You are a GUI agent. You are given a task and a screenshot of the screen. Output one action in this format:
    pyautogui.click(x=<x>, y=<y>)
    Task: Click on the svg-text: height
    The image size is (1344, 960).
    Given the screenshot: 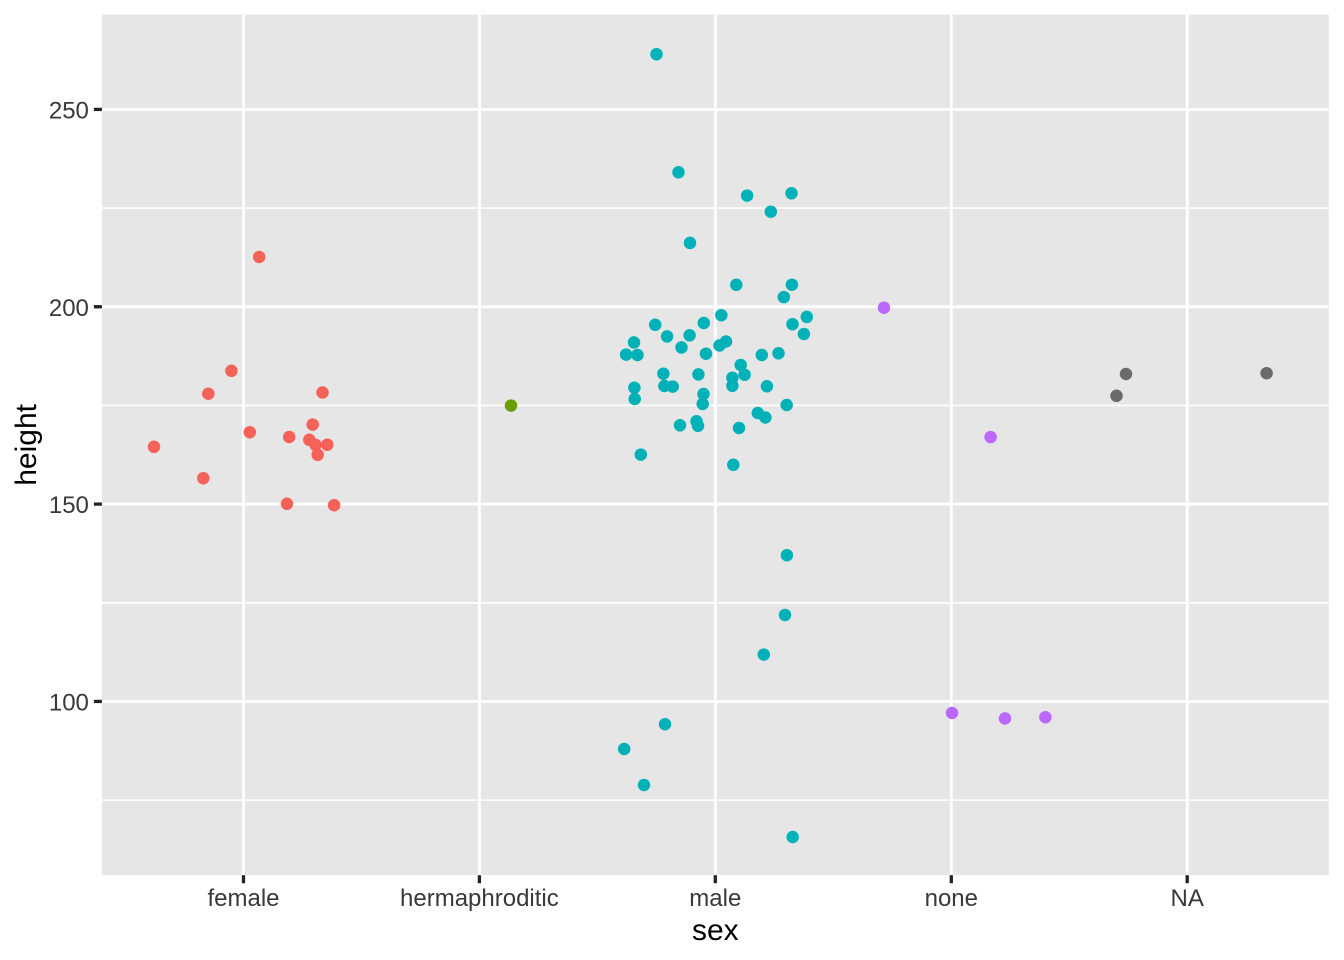 What is the action you would take?
    pyautogui.click(x=26, y=444)
    